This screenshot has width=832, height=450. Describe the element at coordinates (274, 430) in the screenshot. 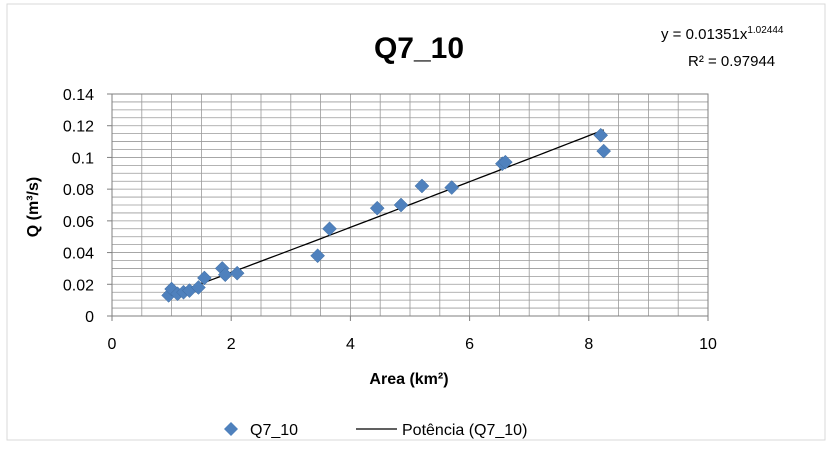

I see `legend-series-label: Q7_10` at that location.